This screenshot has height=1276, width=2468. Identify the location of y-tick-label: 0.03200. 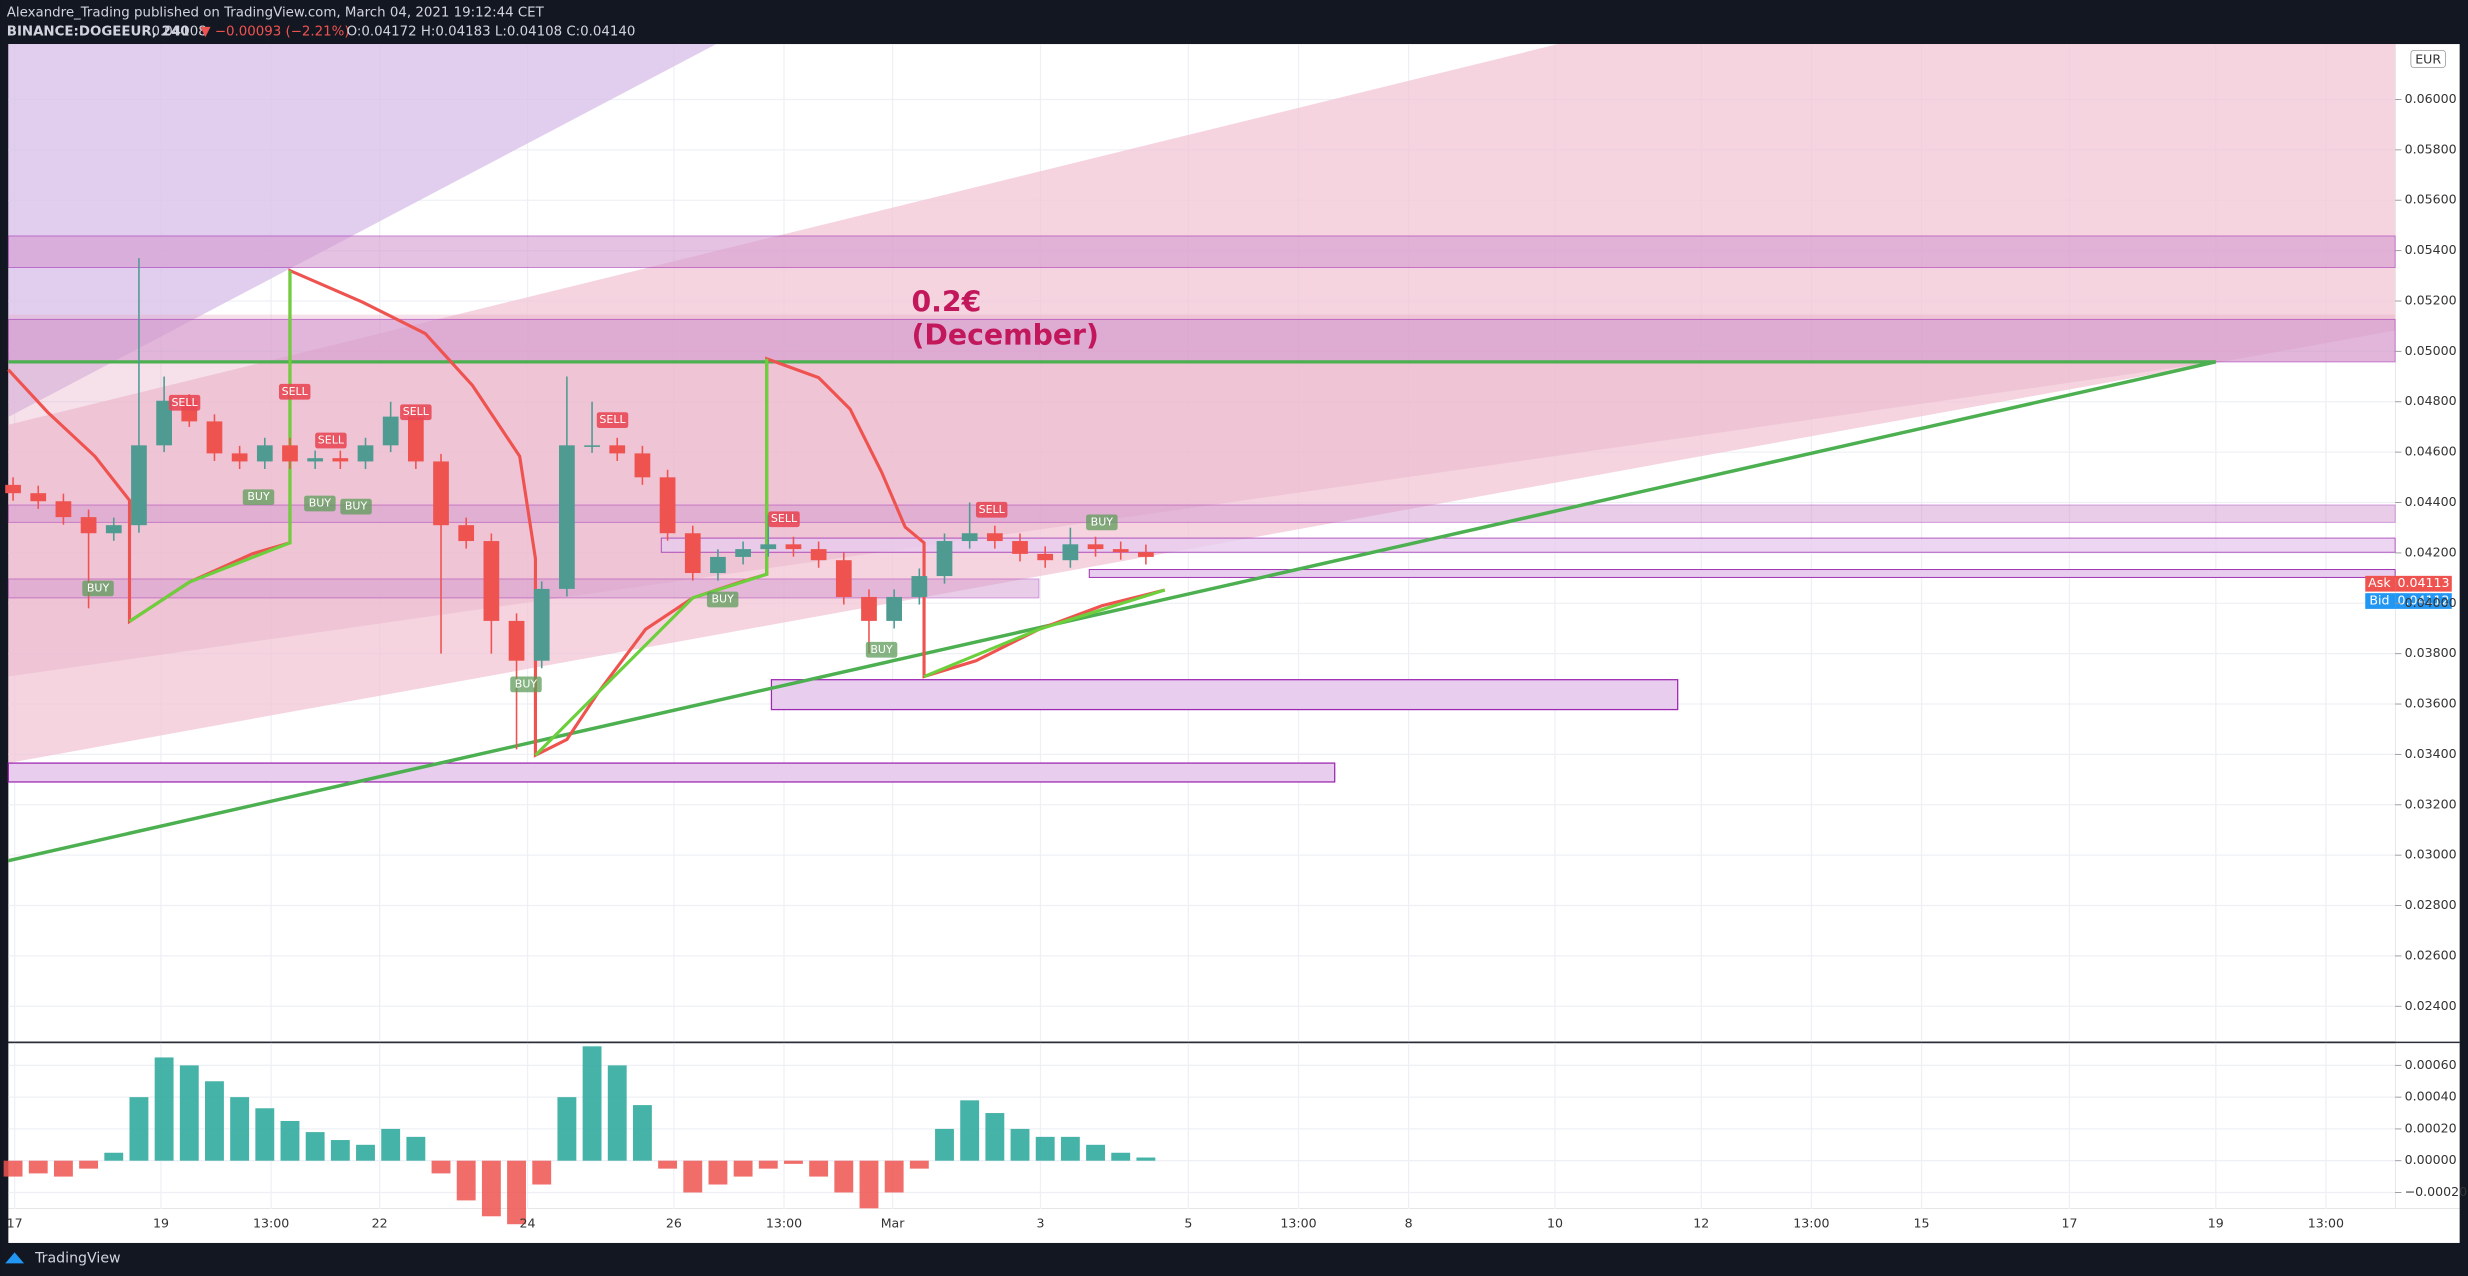
(2431, 803).